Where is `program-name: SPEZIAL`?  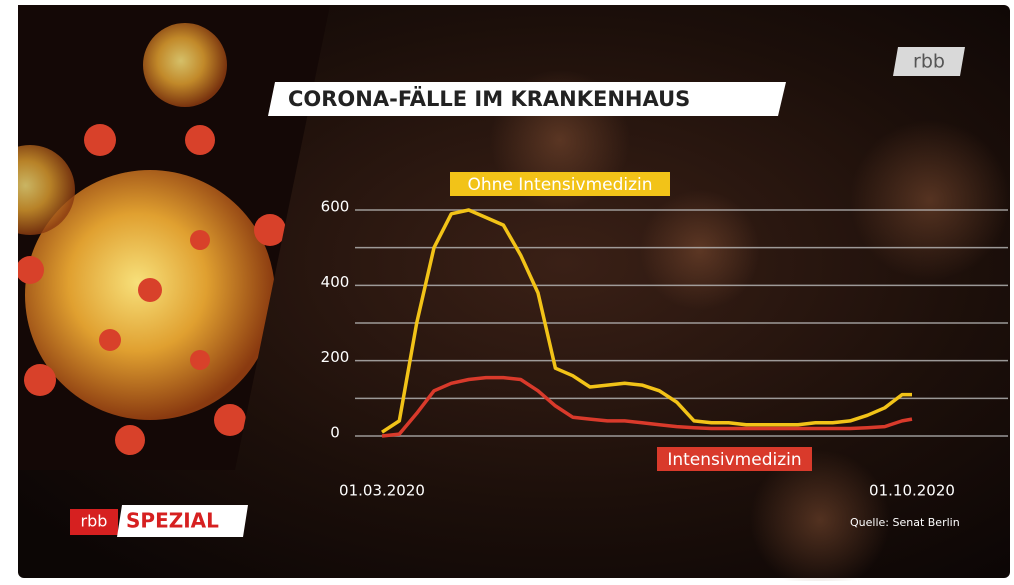
program-name: SPEZIAL is located at coordinates (172, 521).